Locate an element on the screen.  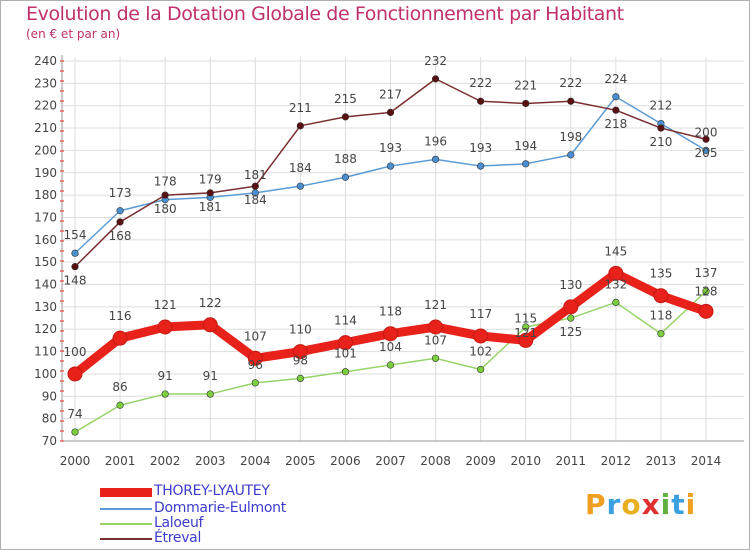
x-tick-label: 2001 is located at coordinates (120, 461).